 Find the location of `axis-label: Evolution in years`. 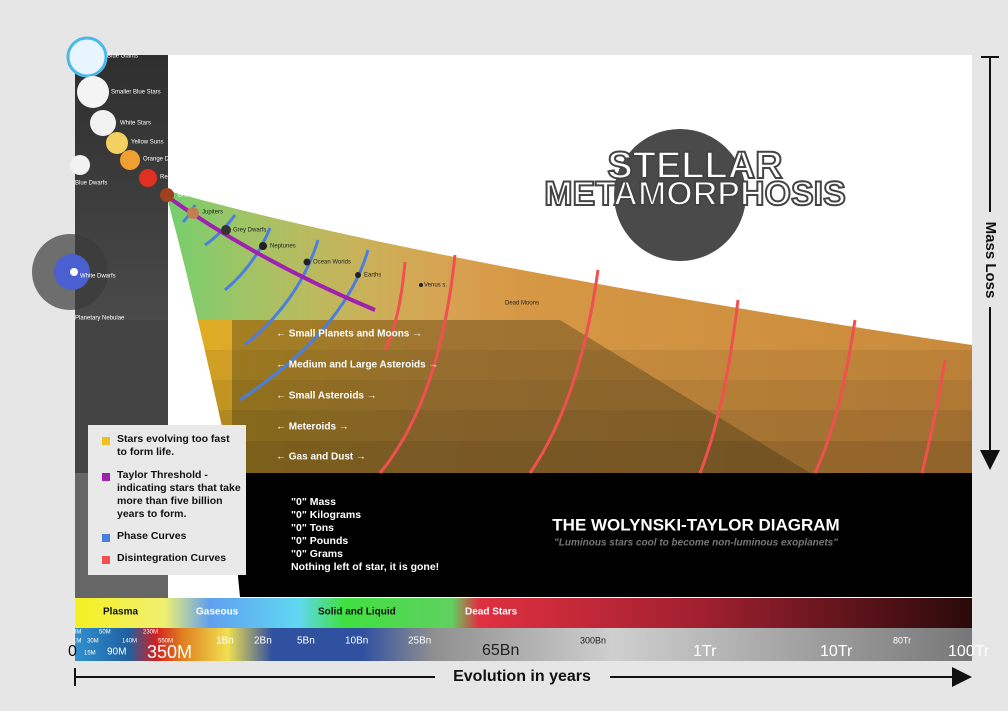

axis-label: Evolution in years is located at coordinates (522, 676).